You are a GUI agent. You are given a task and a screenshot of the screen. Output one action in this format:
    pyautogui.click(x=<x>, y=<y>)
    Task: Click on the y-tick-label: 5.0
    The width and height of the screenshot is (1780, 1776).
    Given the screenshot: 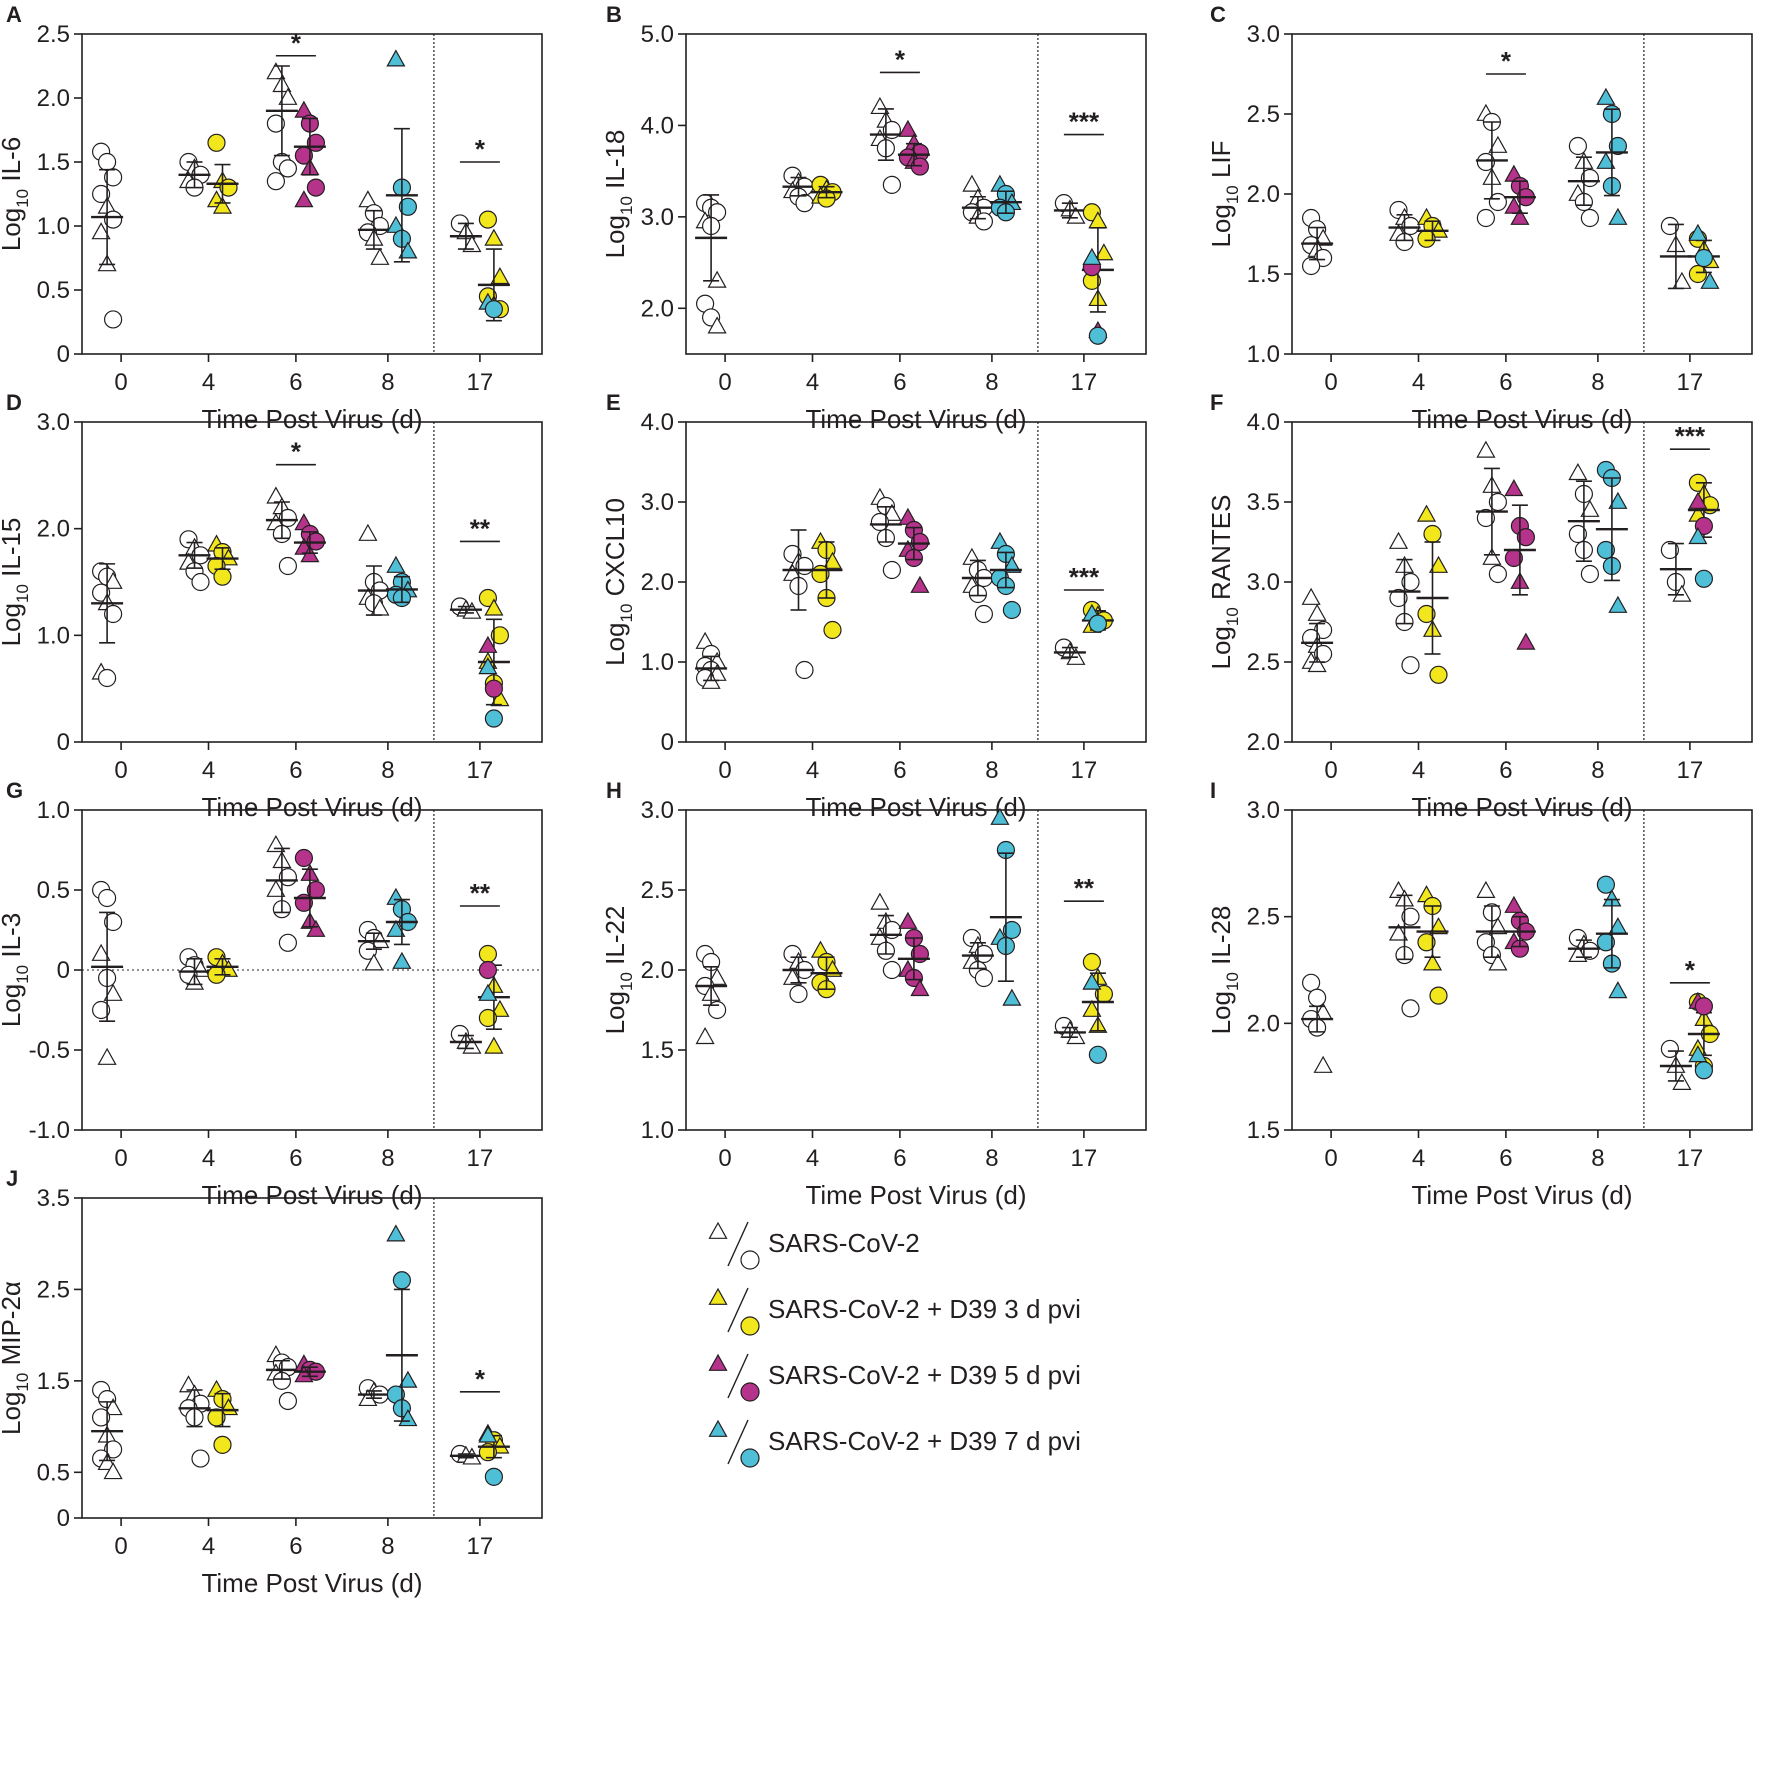 What is the action you would take?
    pyautogui.click(x=657, y=34)
    